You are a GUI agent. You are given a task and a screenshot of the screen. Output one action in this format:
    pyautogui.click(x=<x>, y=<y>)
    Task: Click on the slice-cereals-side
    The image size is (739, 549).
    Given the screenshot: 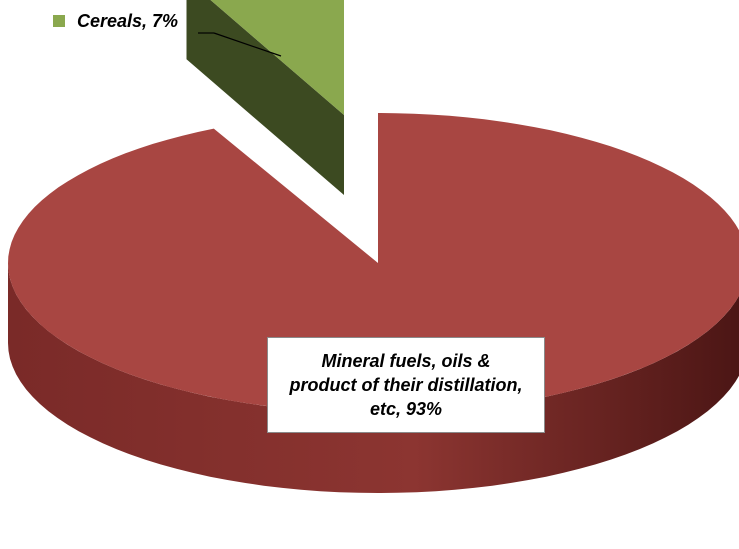 What is the action you would take?
    pyautogui.click(x=265, y=97)
    